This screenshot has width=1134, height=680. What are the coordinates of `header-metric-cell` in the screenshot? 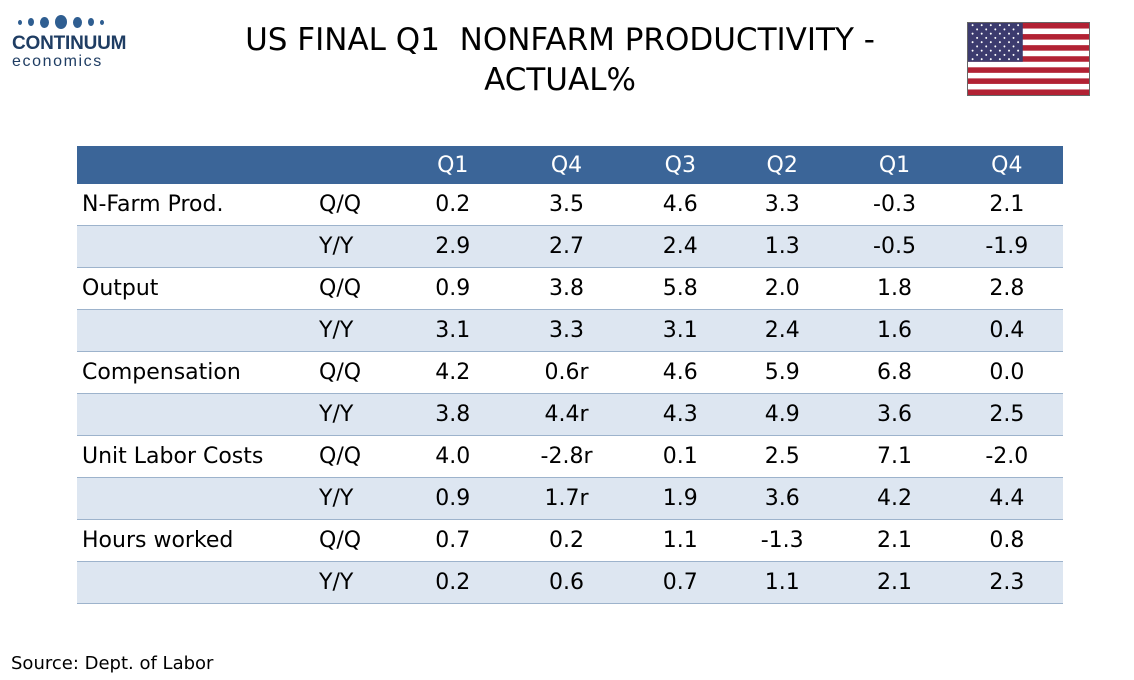 It's located at (357, 165).